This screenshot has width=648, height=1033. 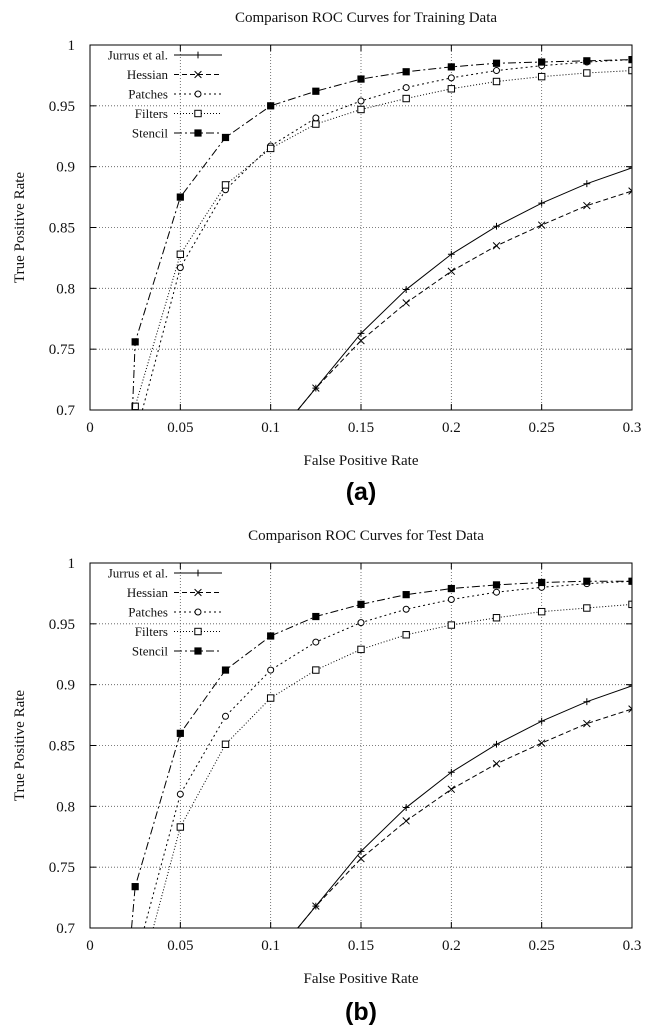 What do you see at coordinates (451, 428) in the screenshot?
I see `x-tick-label: 0.2` at bounding box center [451, 428].